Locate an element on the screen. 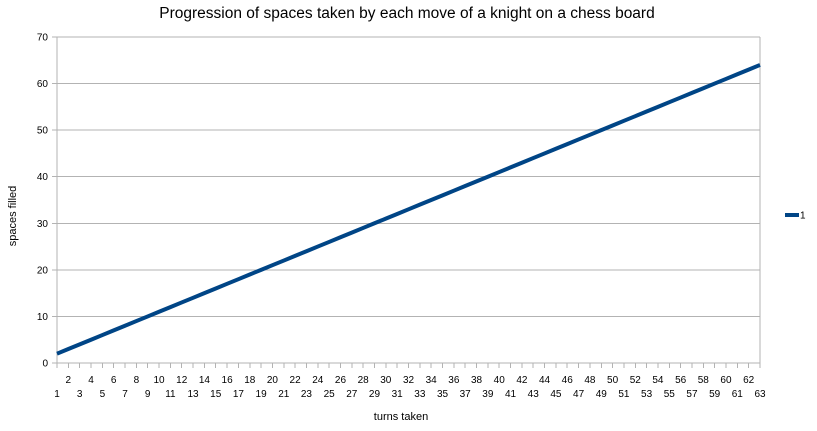 Image resolution: width=817 pixels, height=431 pixels. x-tick-label: 48 is located at coordinates (590, 380).